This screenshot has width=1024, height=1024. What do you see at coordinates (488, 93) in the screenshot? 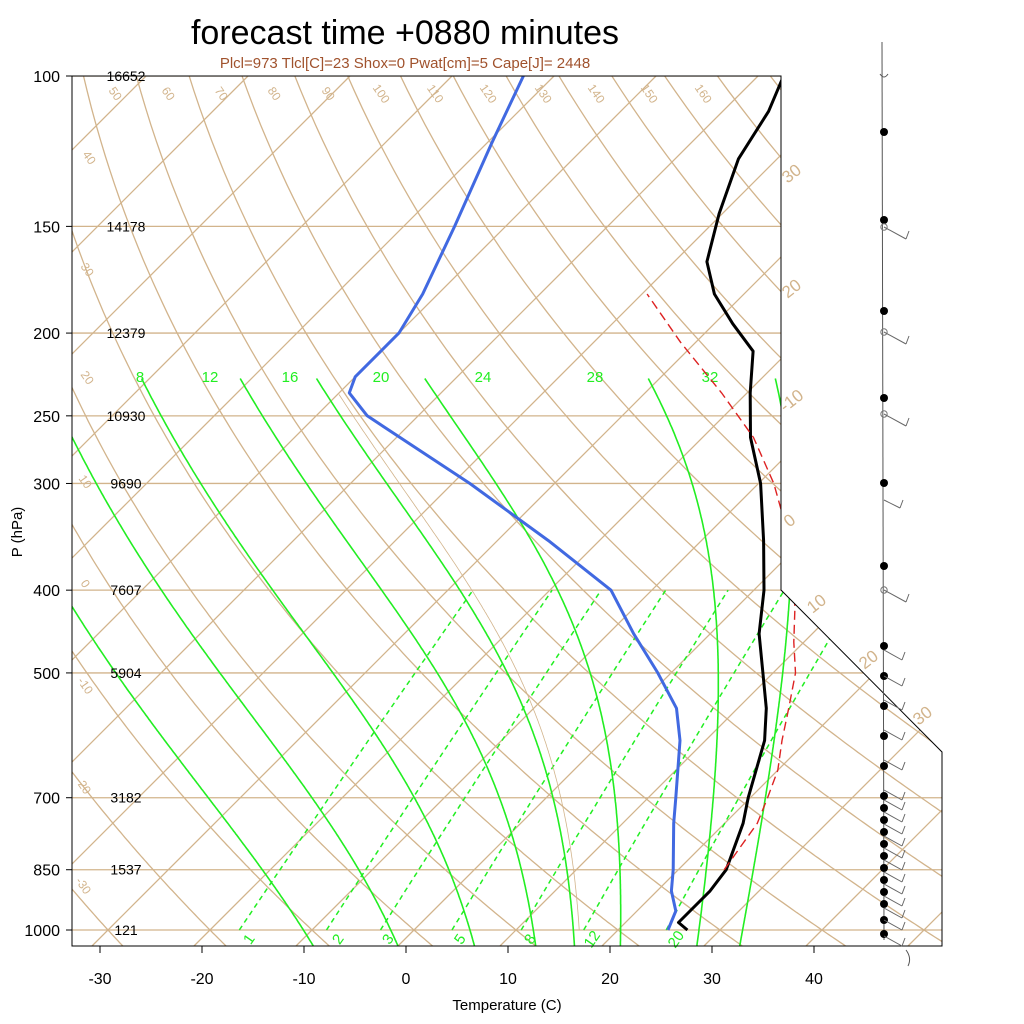
I see `dry-adiabat-label: 120` at bounding box center [488, 93].